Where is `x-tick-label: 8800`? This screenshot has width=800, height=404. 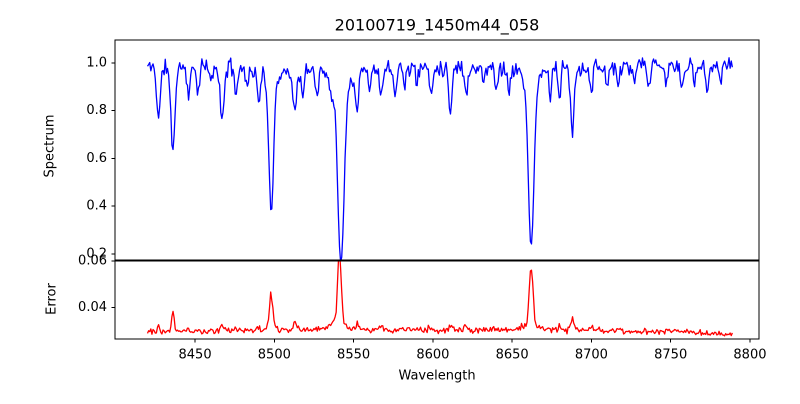
x-tick-label: 8800 is located at coordinates (749, 355).